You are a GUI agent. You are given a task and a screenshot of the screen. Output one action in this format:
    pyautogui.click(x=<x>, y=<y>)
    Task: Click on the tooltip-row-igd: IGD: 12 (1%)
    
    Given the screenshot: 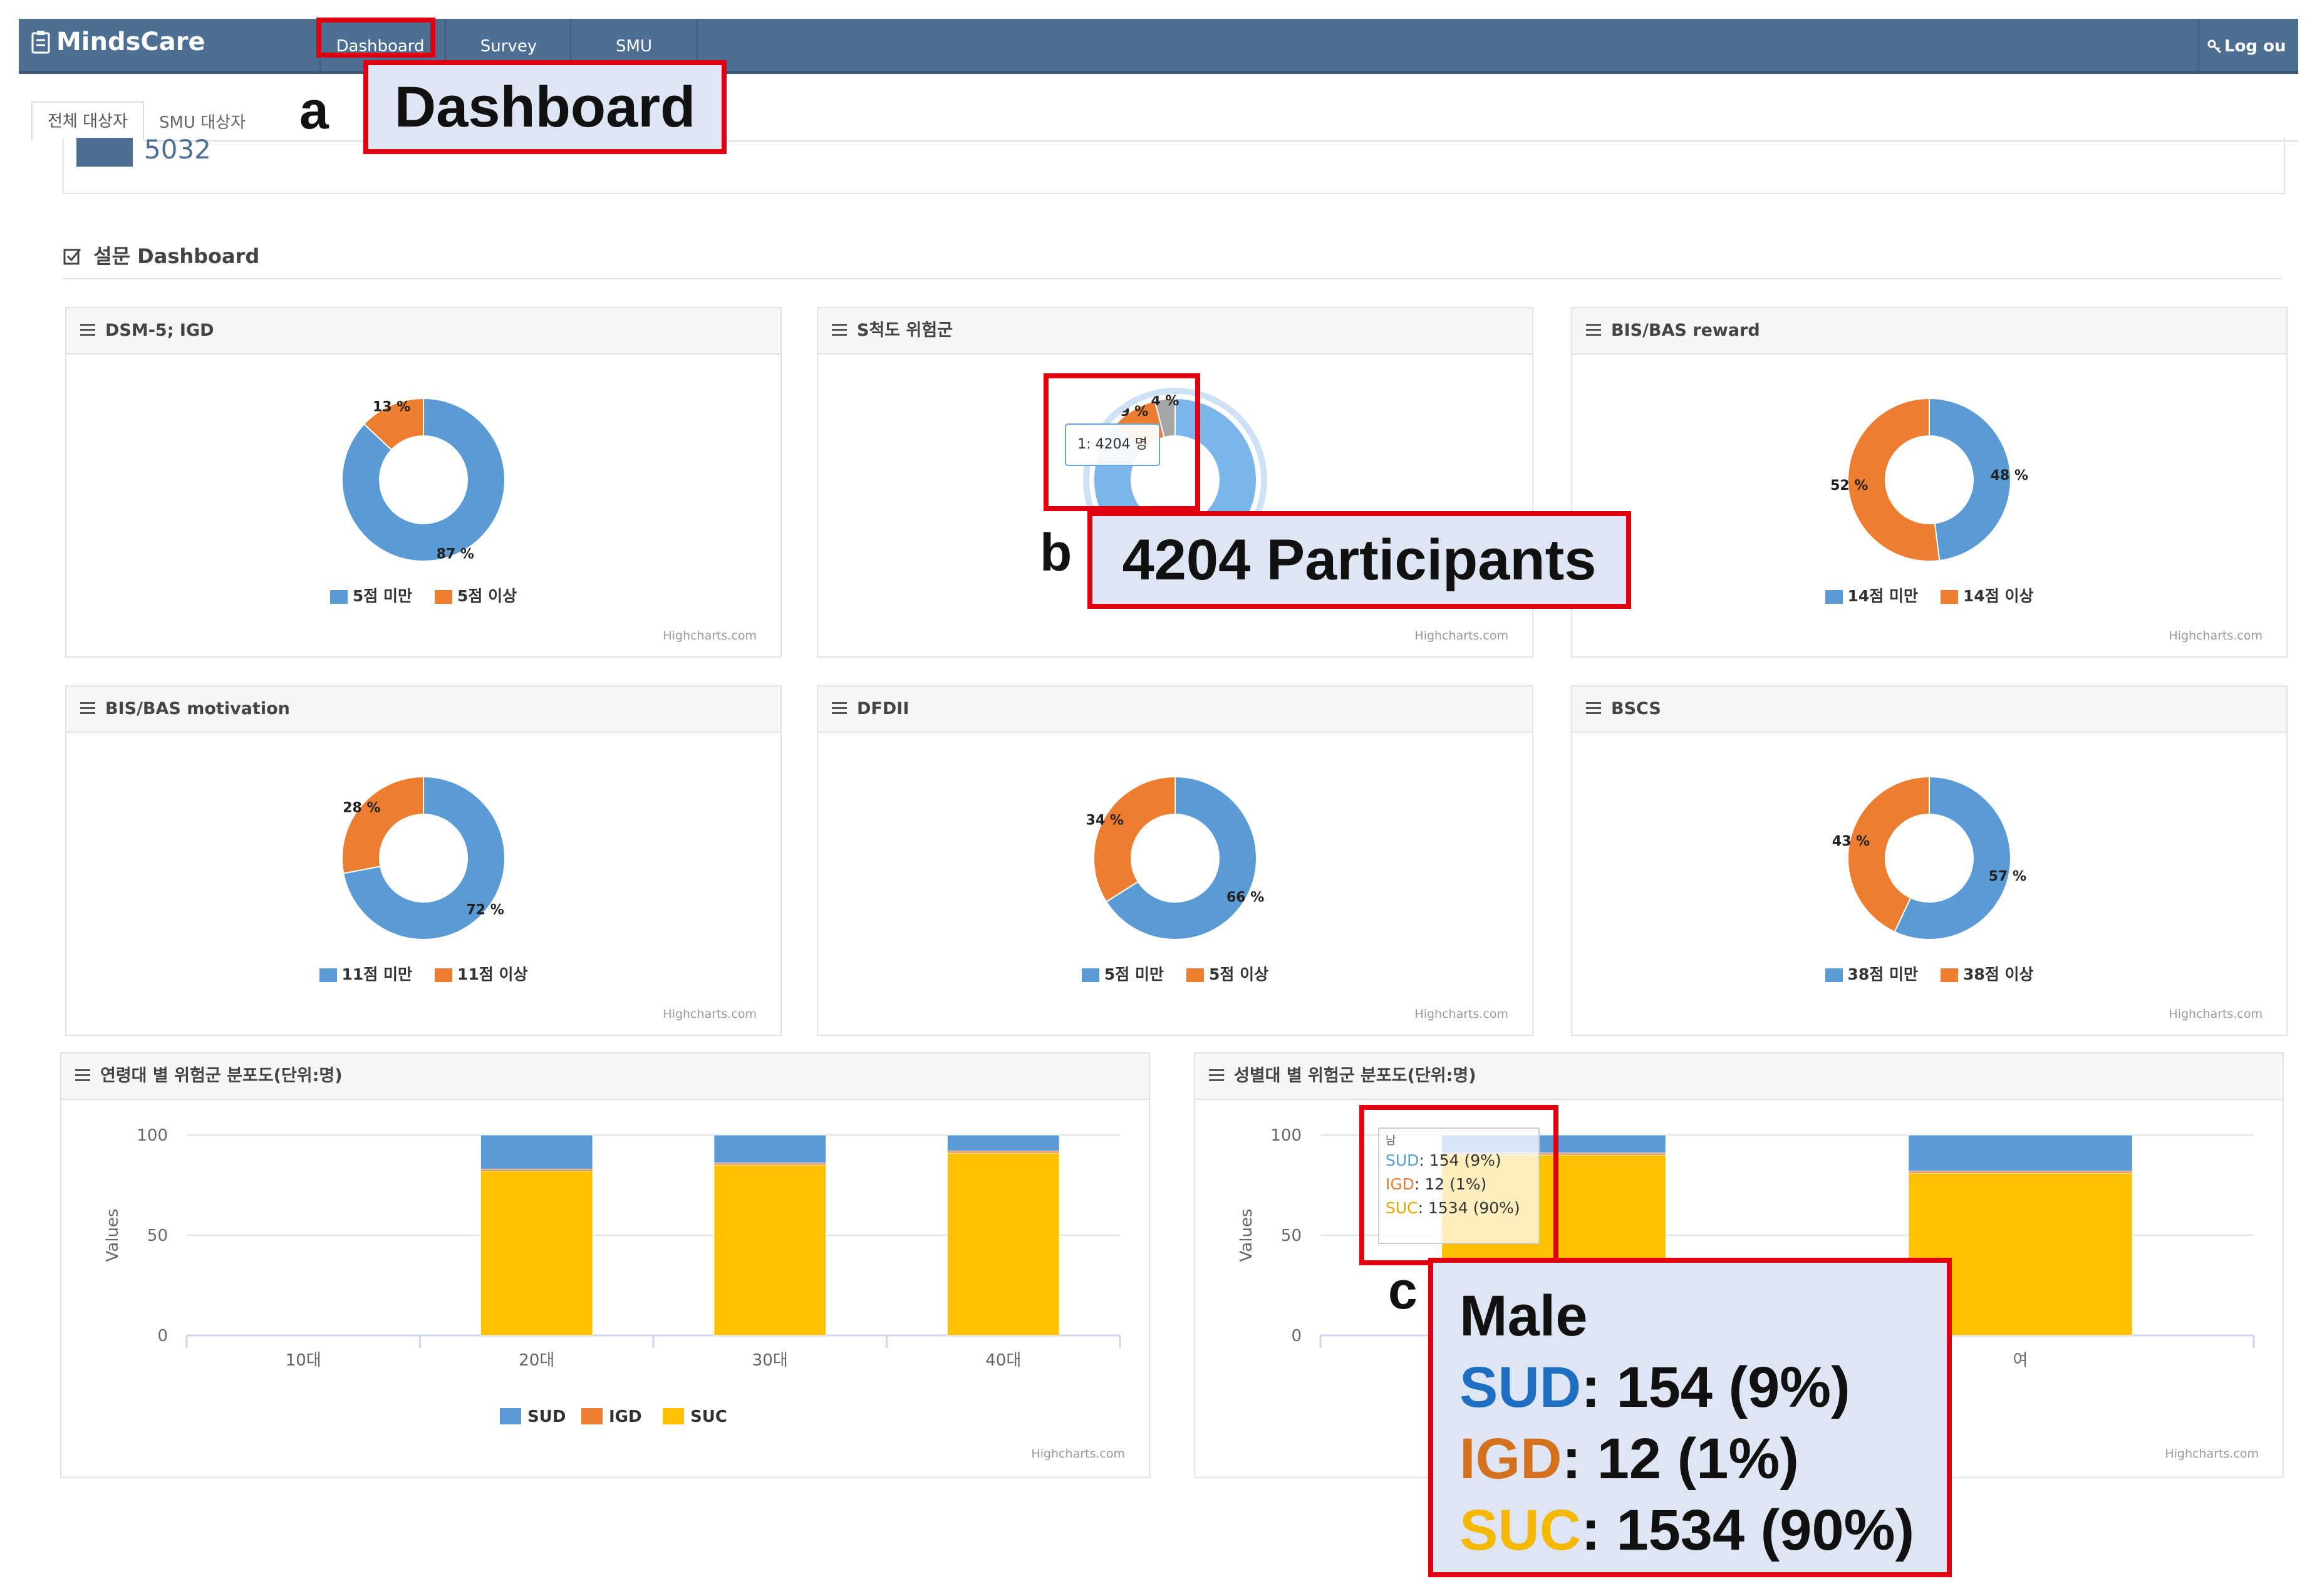 What is the action you would take?
    pyautogui.click(x=1437, y=1184)
    